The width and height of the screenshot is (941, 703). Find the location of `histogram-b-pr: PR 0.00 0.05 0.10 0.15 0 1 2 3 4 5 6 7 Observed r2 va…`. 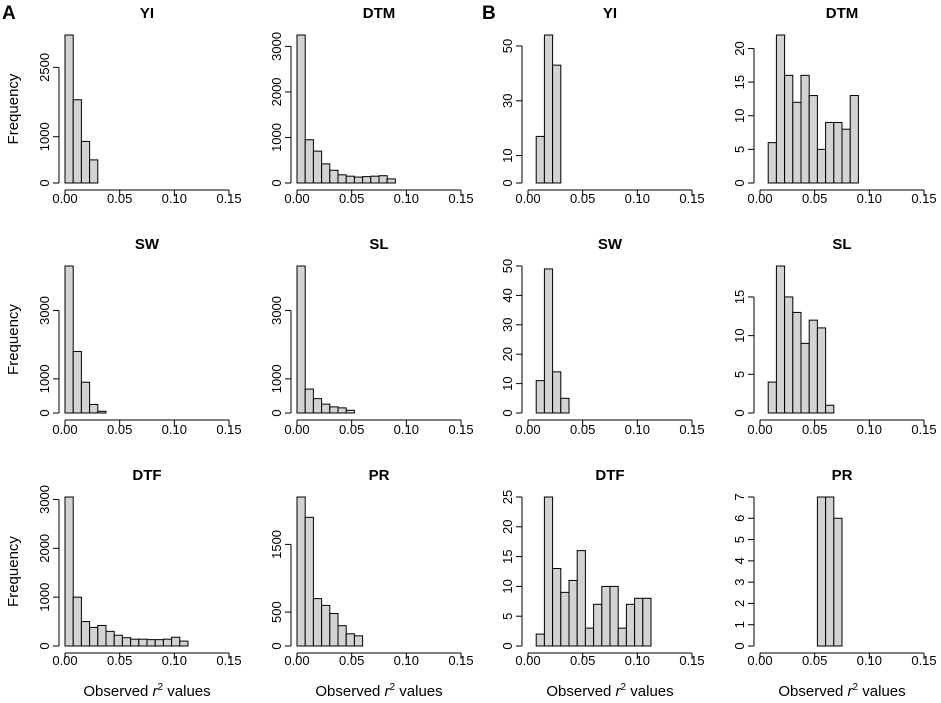

histogram-b-pr: PR 0.00 0.05 0.10 0.15 0 1 2 3 4 5 6 7 Observed r2 va… is located at coordinates (834, 583).